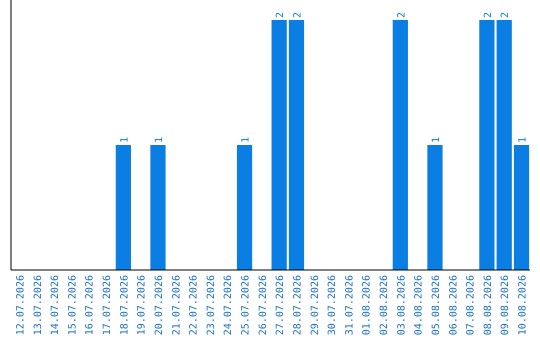  I want to click on x-tick-label: 22.07.2026, so click(194, 305).